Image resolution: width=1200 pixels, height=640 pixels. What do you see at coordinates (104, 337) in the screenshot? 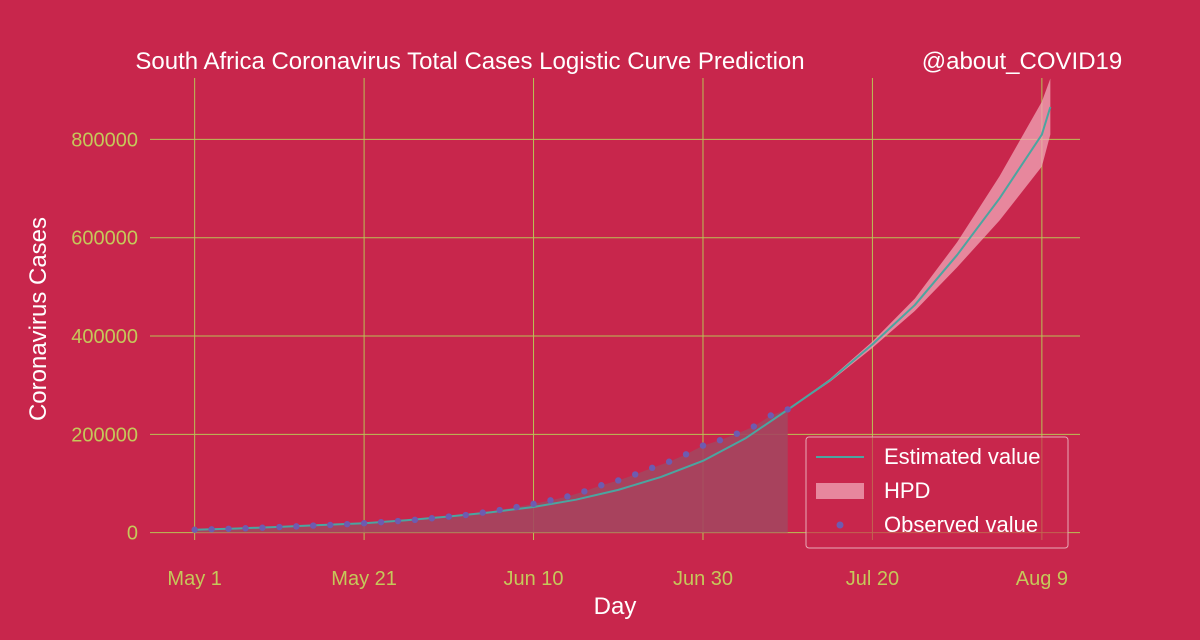
I see `y-tick-label: 400000` at bounding box center [104, 337].